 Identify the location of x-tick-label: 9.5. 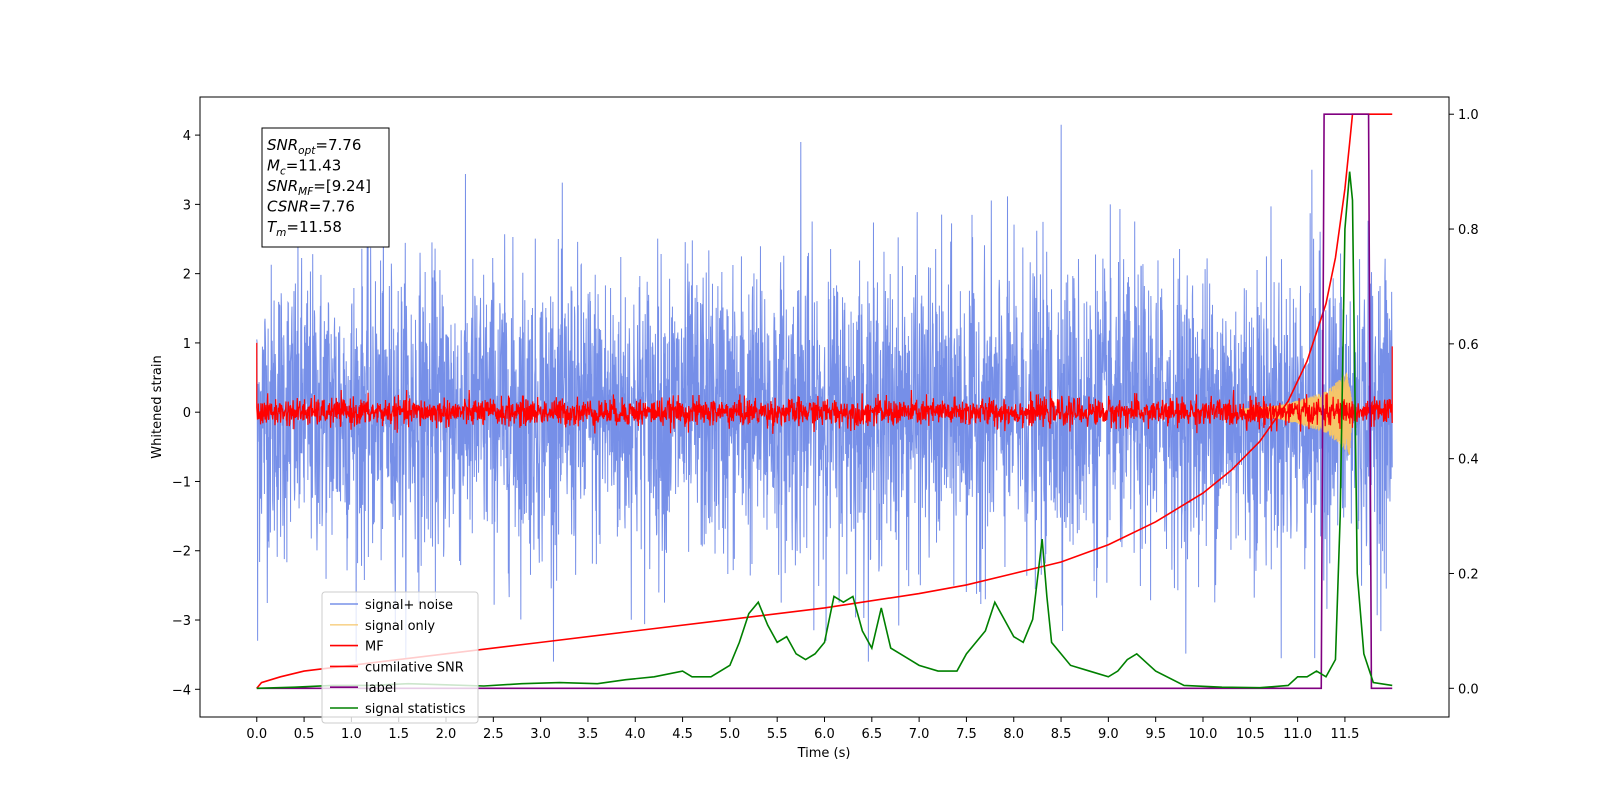
(1155, 734).